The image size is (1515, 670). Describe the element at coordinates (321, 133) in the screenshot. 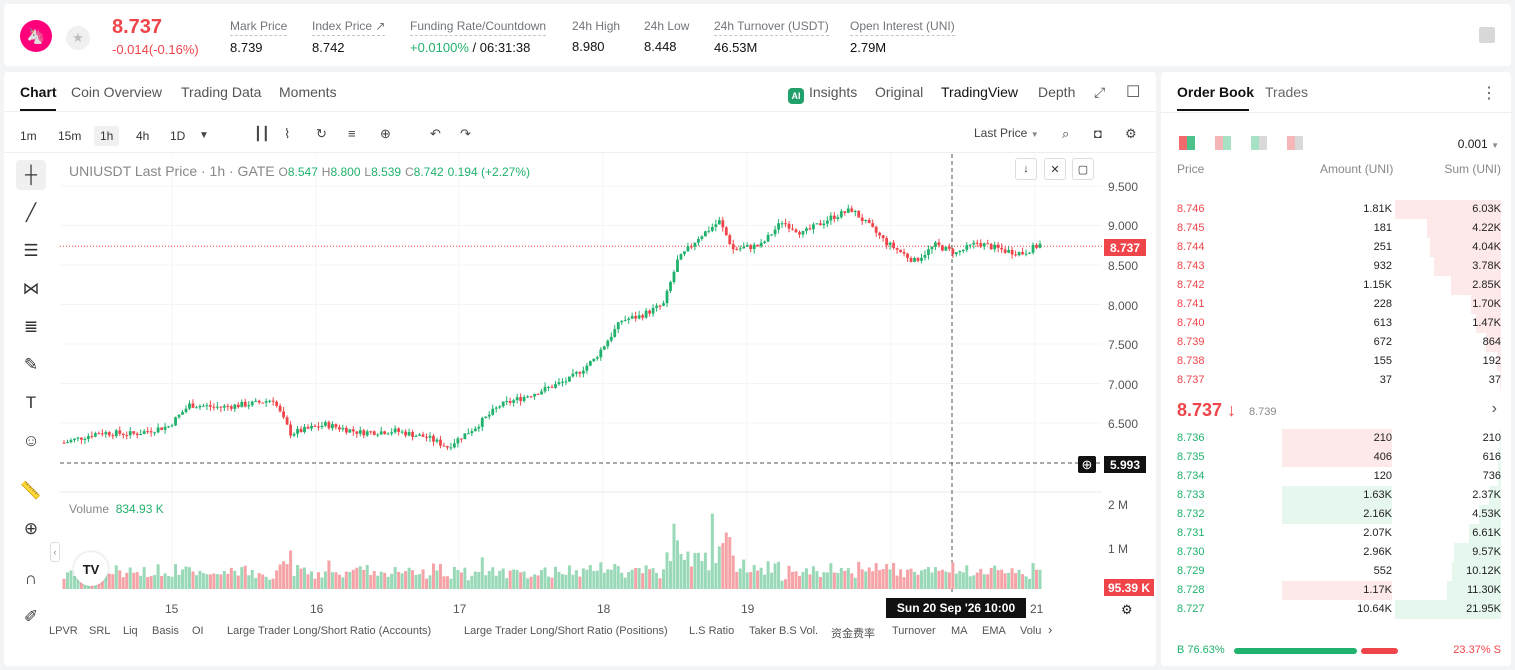

I see `replay-icon: ↻` at that location.